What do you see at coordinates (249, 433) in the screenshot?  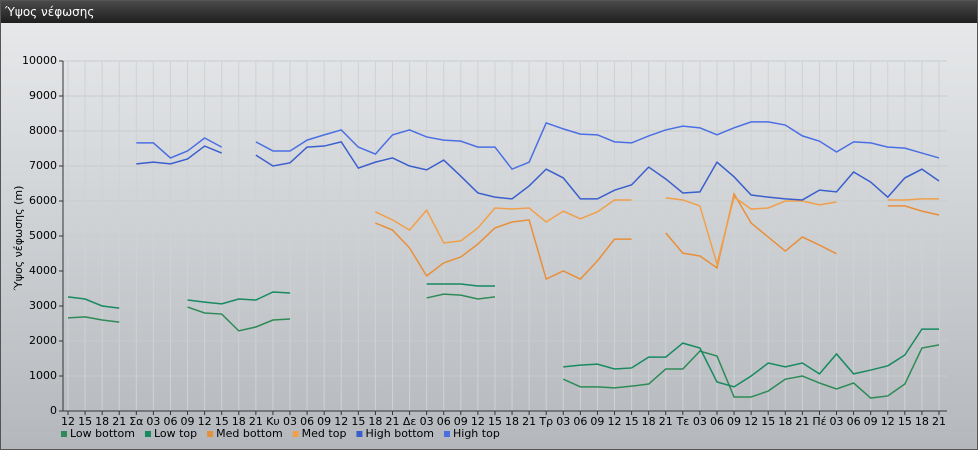 I see `legend-label: Med bottom` at bounding box center [249, 433].